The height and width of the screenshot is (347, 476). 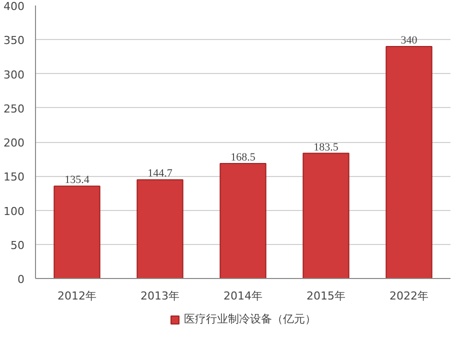 What do you see at coordinates (14, 75) in the screenshot?
I see `y-tick-label: 300` at bounding box center [14, 75].